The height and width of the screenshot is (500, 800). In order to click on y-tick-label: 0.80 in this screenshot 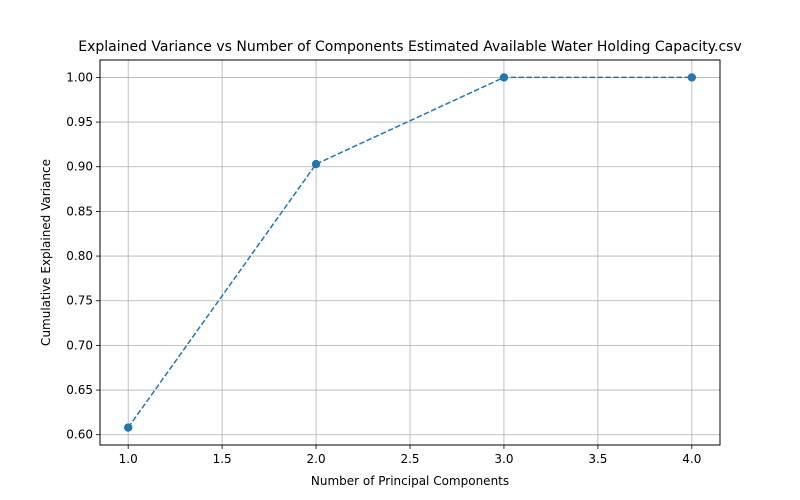, I will do `click(79, 256)`.